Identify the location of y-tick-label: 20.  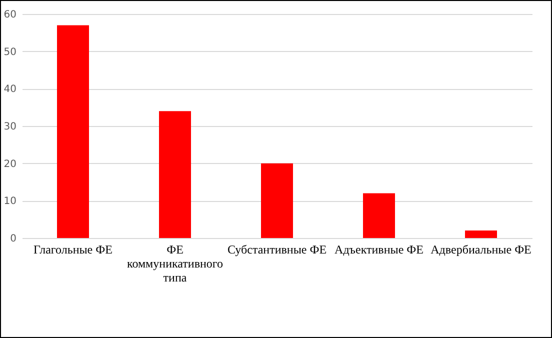
(10, 164).